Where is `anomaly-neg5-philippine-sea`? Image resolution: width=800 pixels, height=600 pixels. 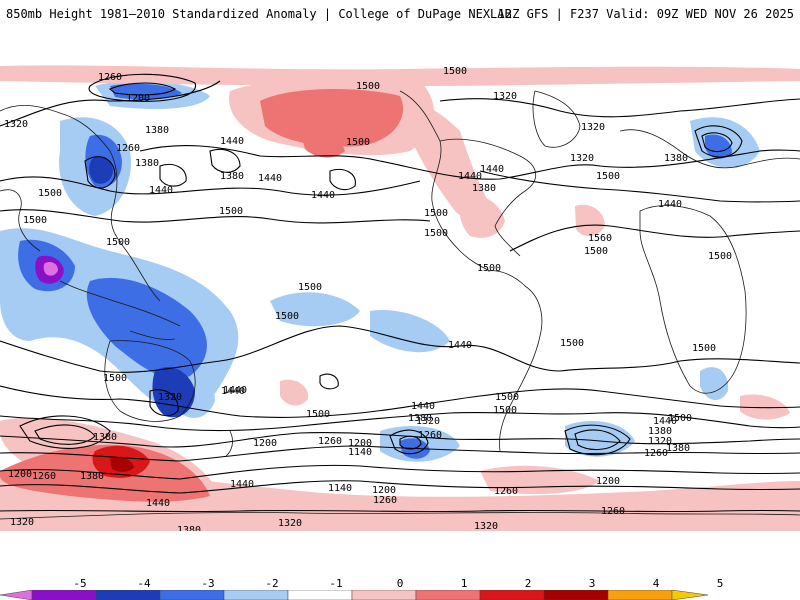 anomaly-neg5-philippine-sea is located at coordinates (50, 268).